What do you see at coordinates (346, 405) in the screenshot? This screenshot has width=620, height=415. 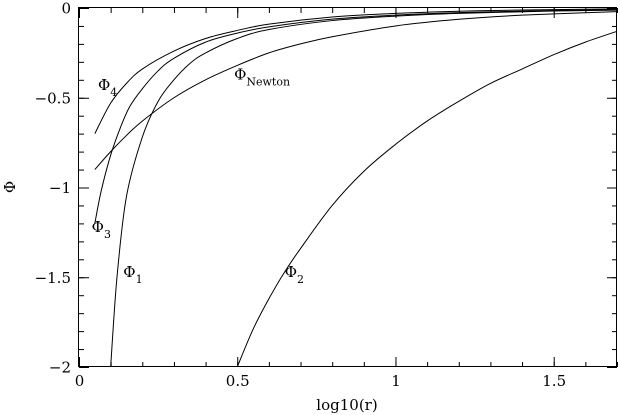 I see `x-axis-label: log10(r)` at bounding box center [346, 405].